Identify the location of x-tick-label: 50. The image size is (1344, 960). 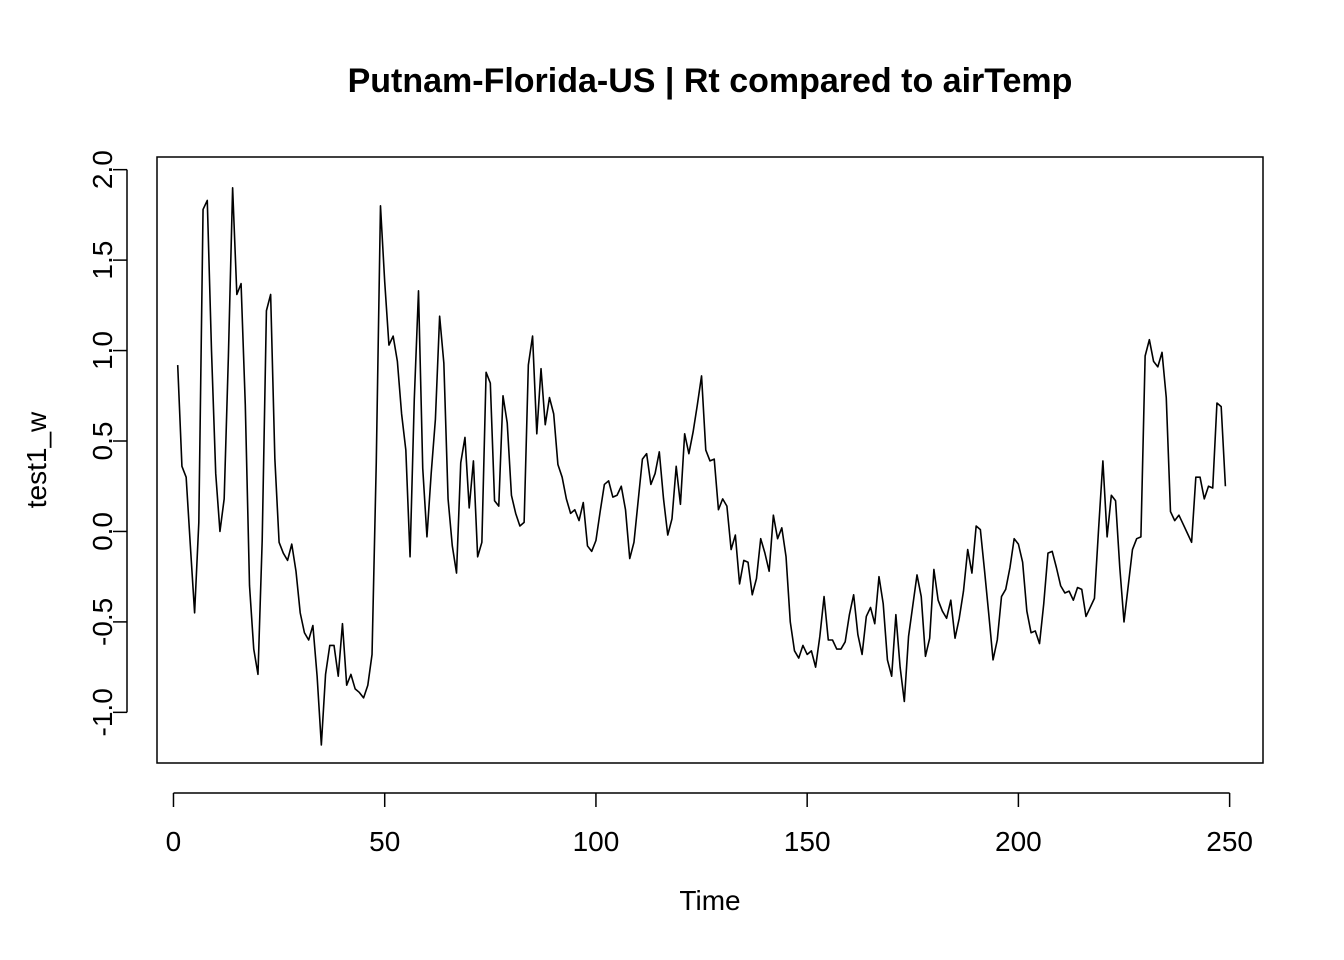
(384, 841).